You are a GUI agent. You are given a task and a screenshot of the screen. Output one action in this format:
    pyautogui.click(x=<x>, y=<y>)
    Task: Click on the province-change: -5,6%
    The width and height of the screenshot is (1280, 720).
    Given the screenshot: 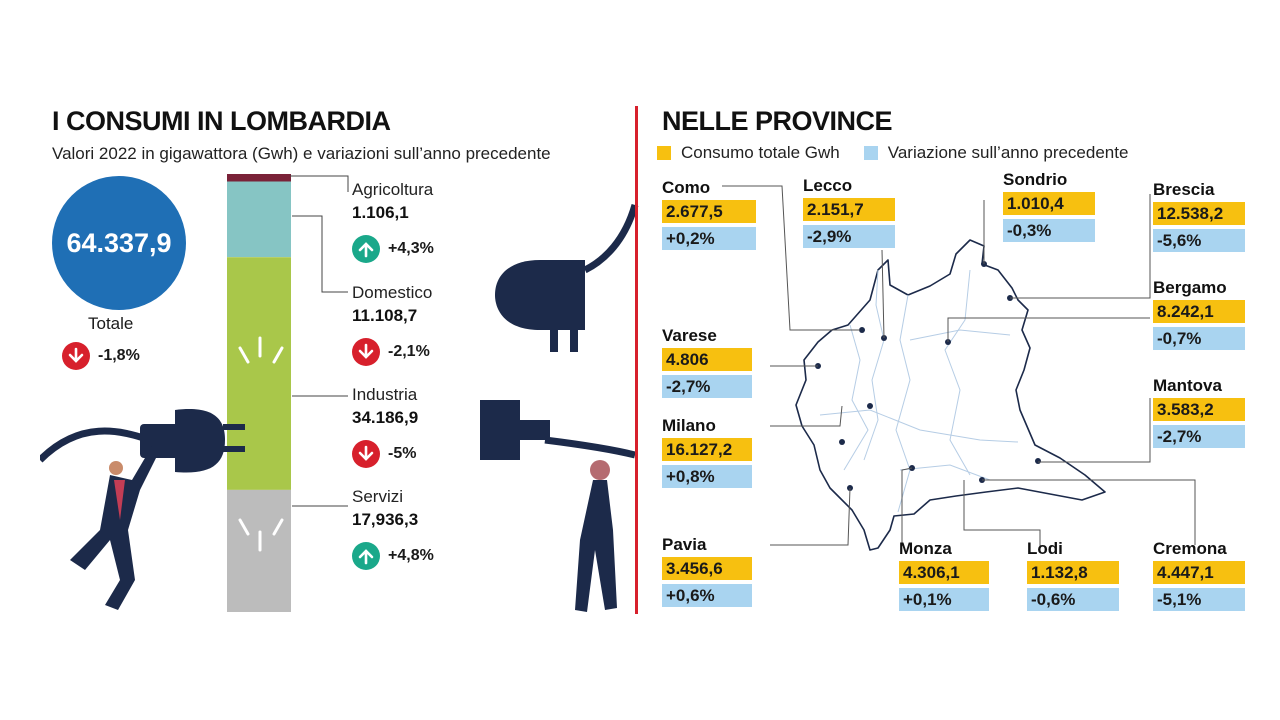 What is the action you would take?
    pyautogui.click(x=1199, y=240)
    